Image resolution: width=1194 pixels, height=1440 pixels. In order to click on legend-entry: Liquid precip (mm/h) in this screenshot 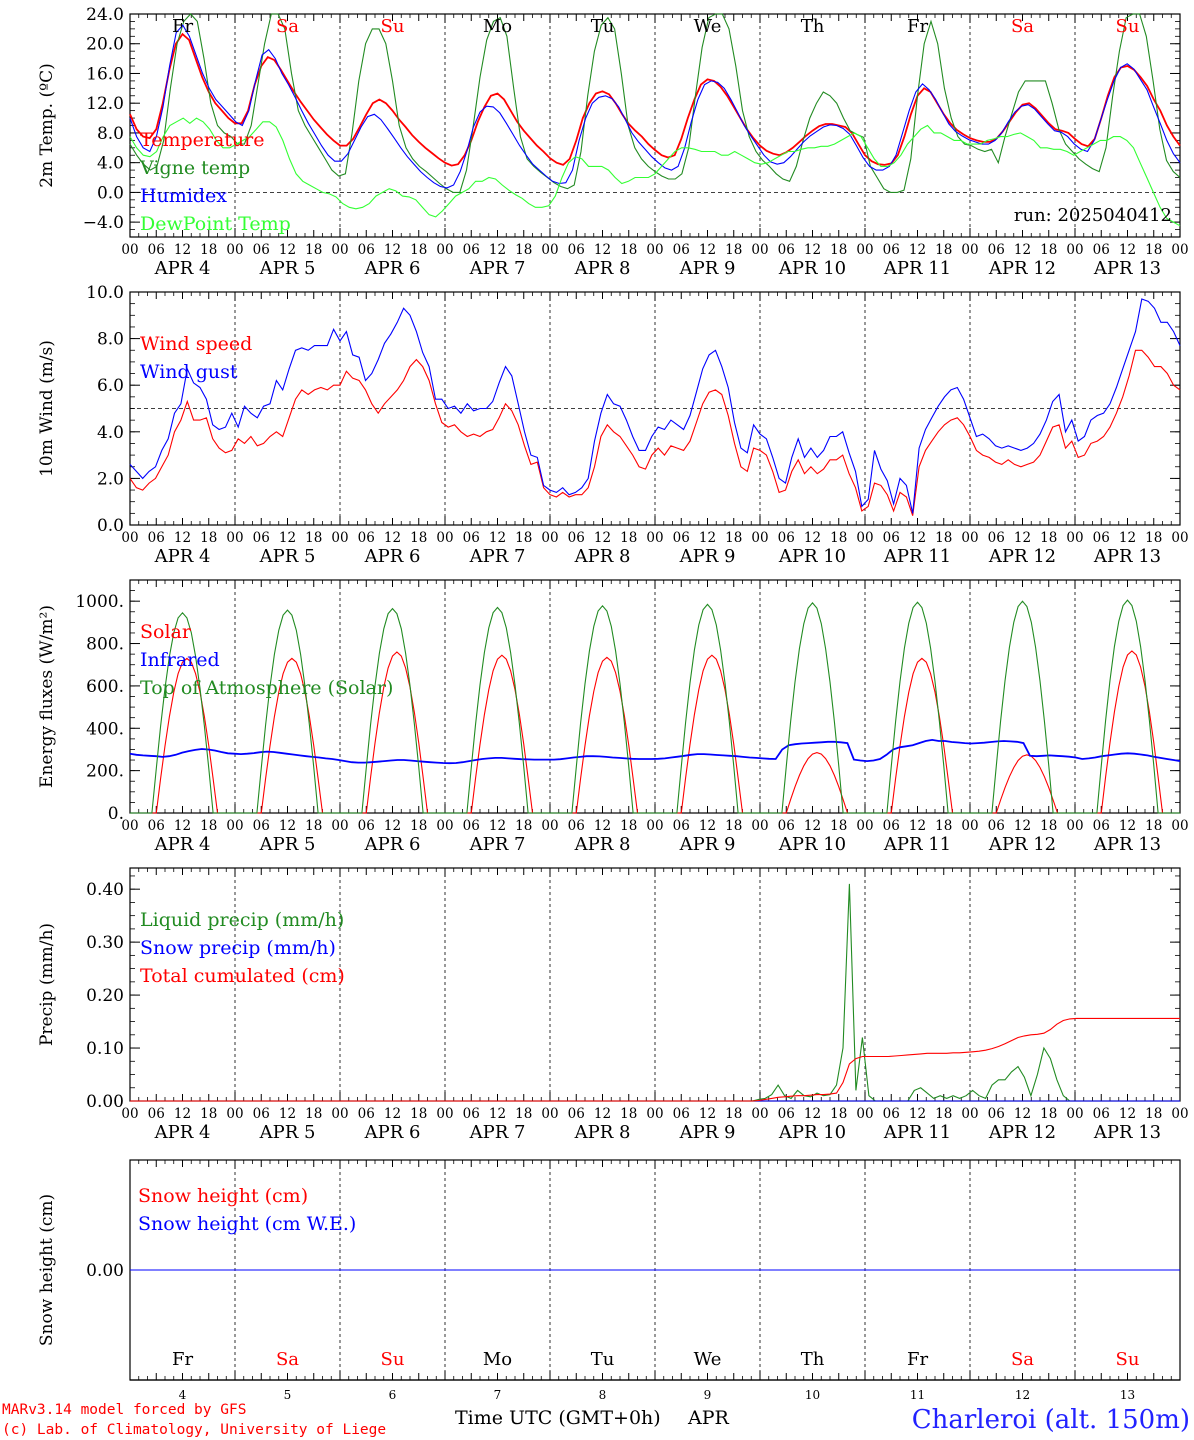, I will do `click(242, 920)`.